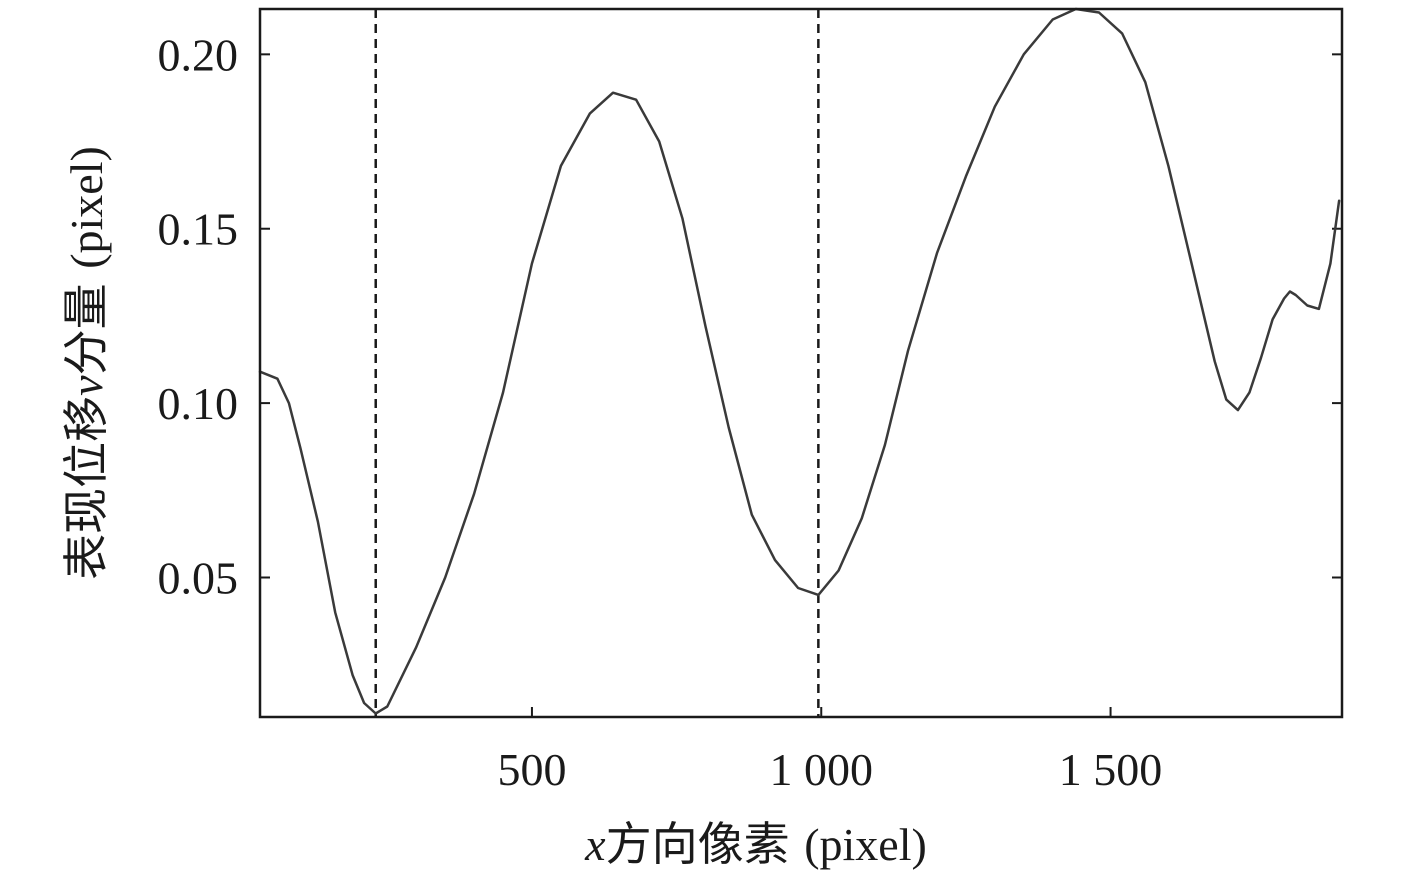 This screenshot has height=876, width=1417. Describe the element at coordinates (531, 769) in the screenshot. I see `x-tick-label-0: 500` at that location.